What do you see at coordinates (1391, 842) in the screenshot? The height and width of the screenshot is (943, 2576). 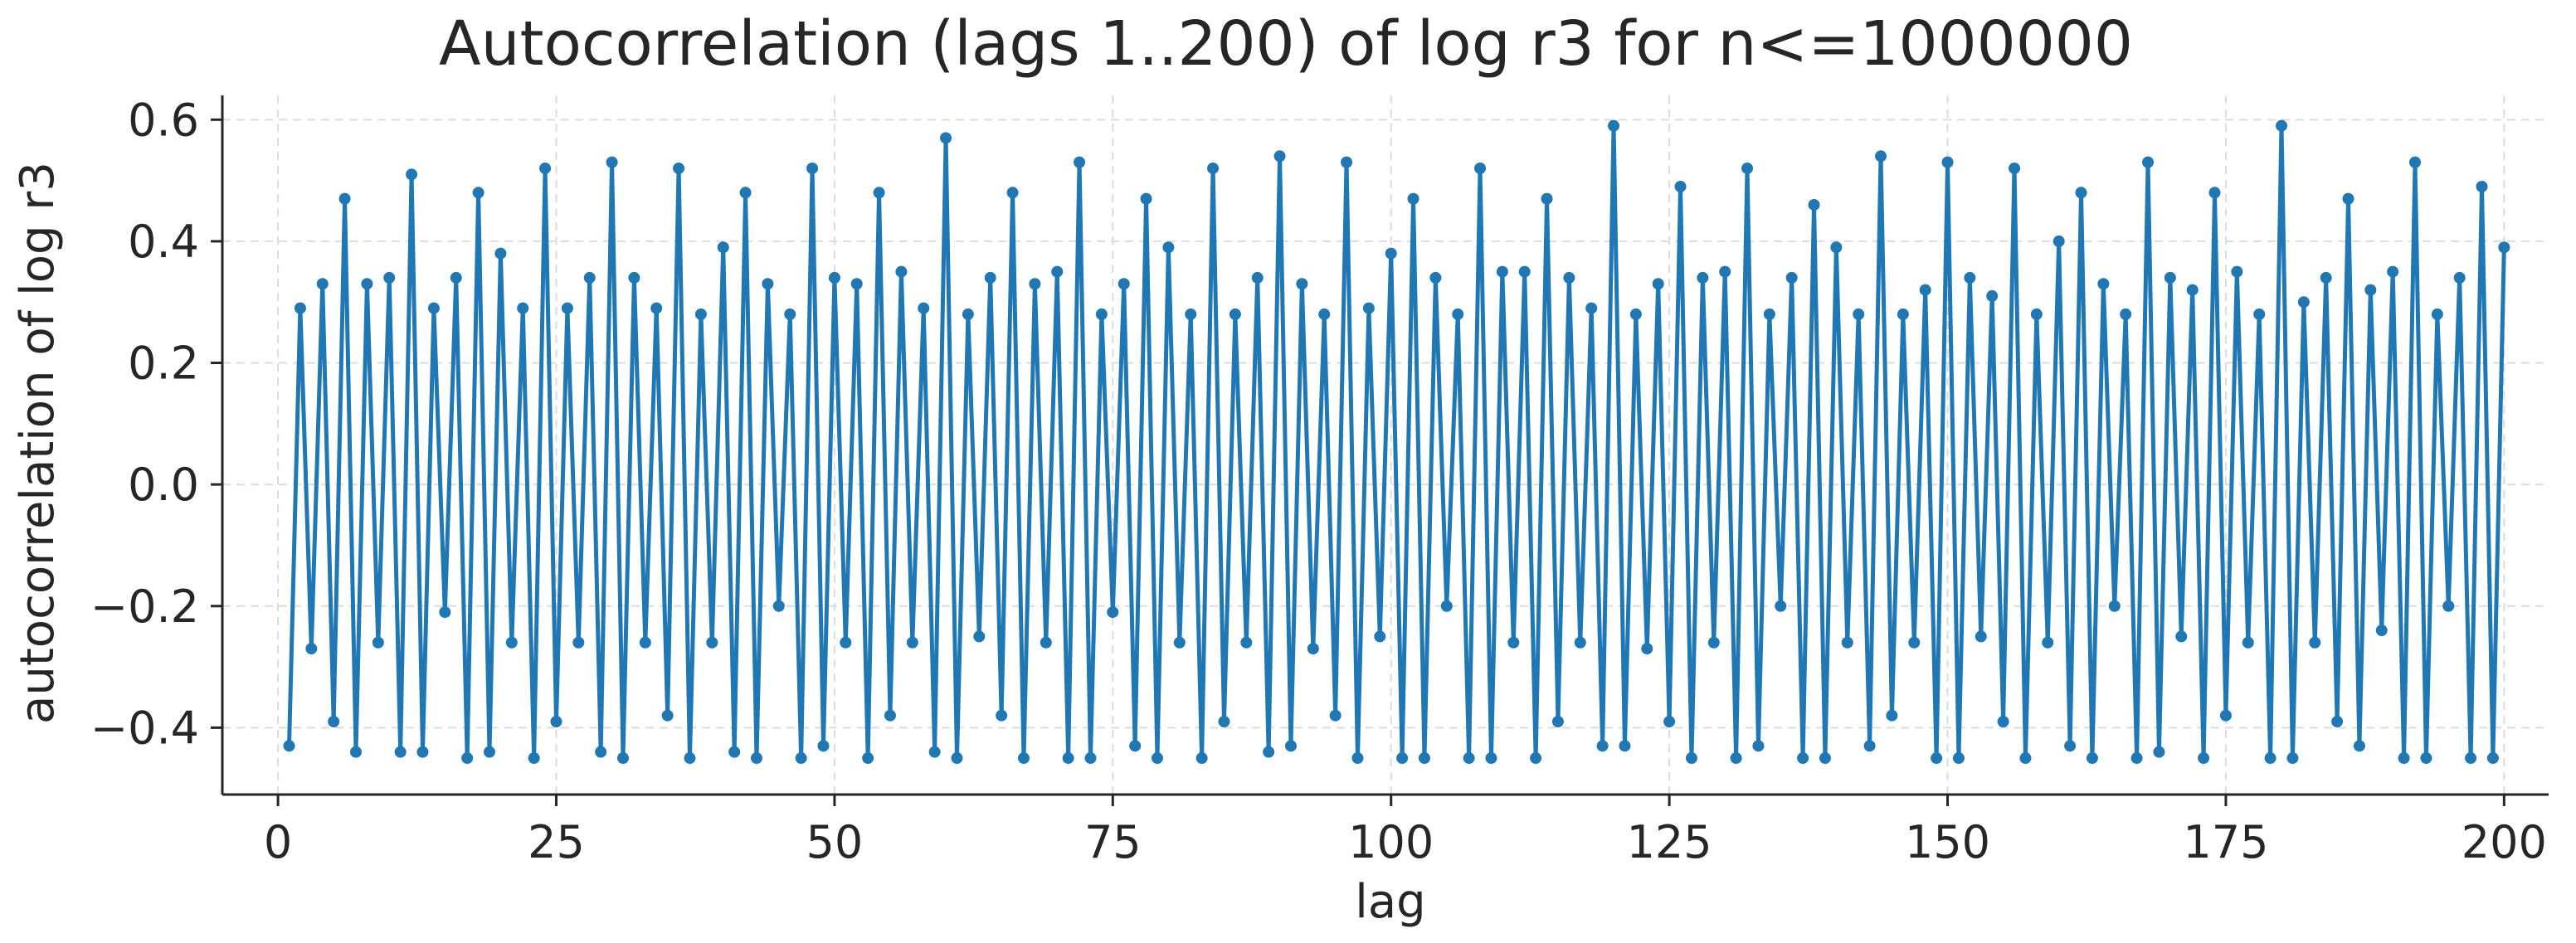 I see `x-tick-label: 100` at bounding box center [1391, 842].